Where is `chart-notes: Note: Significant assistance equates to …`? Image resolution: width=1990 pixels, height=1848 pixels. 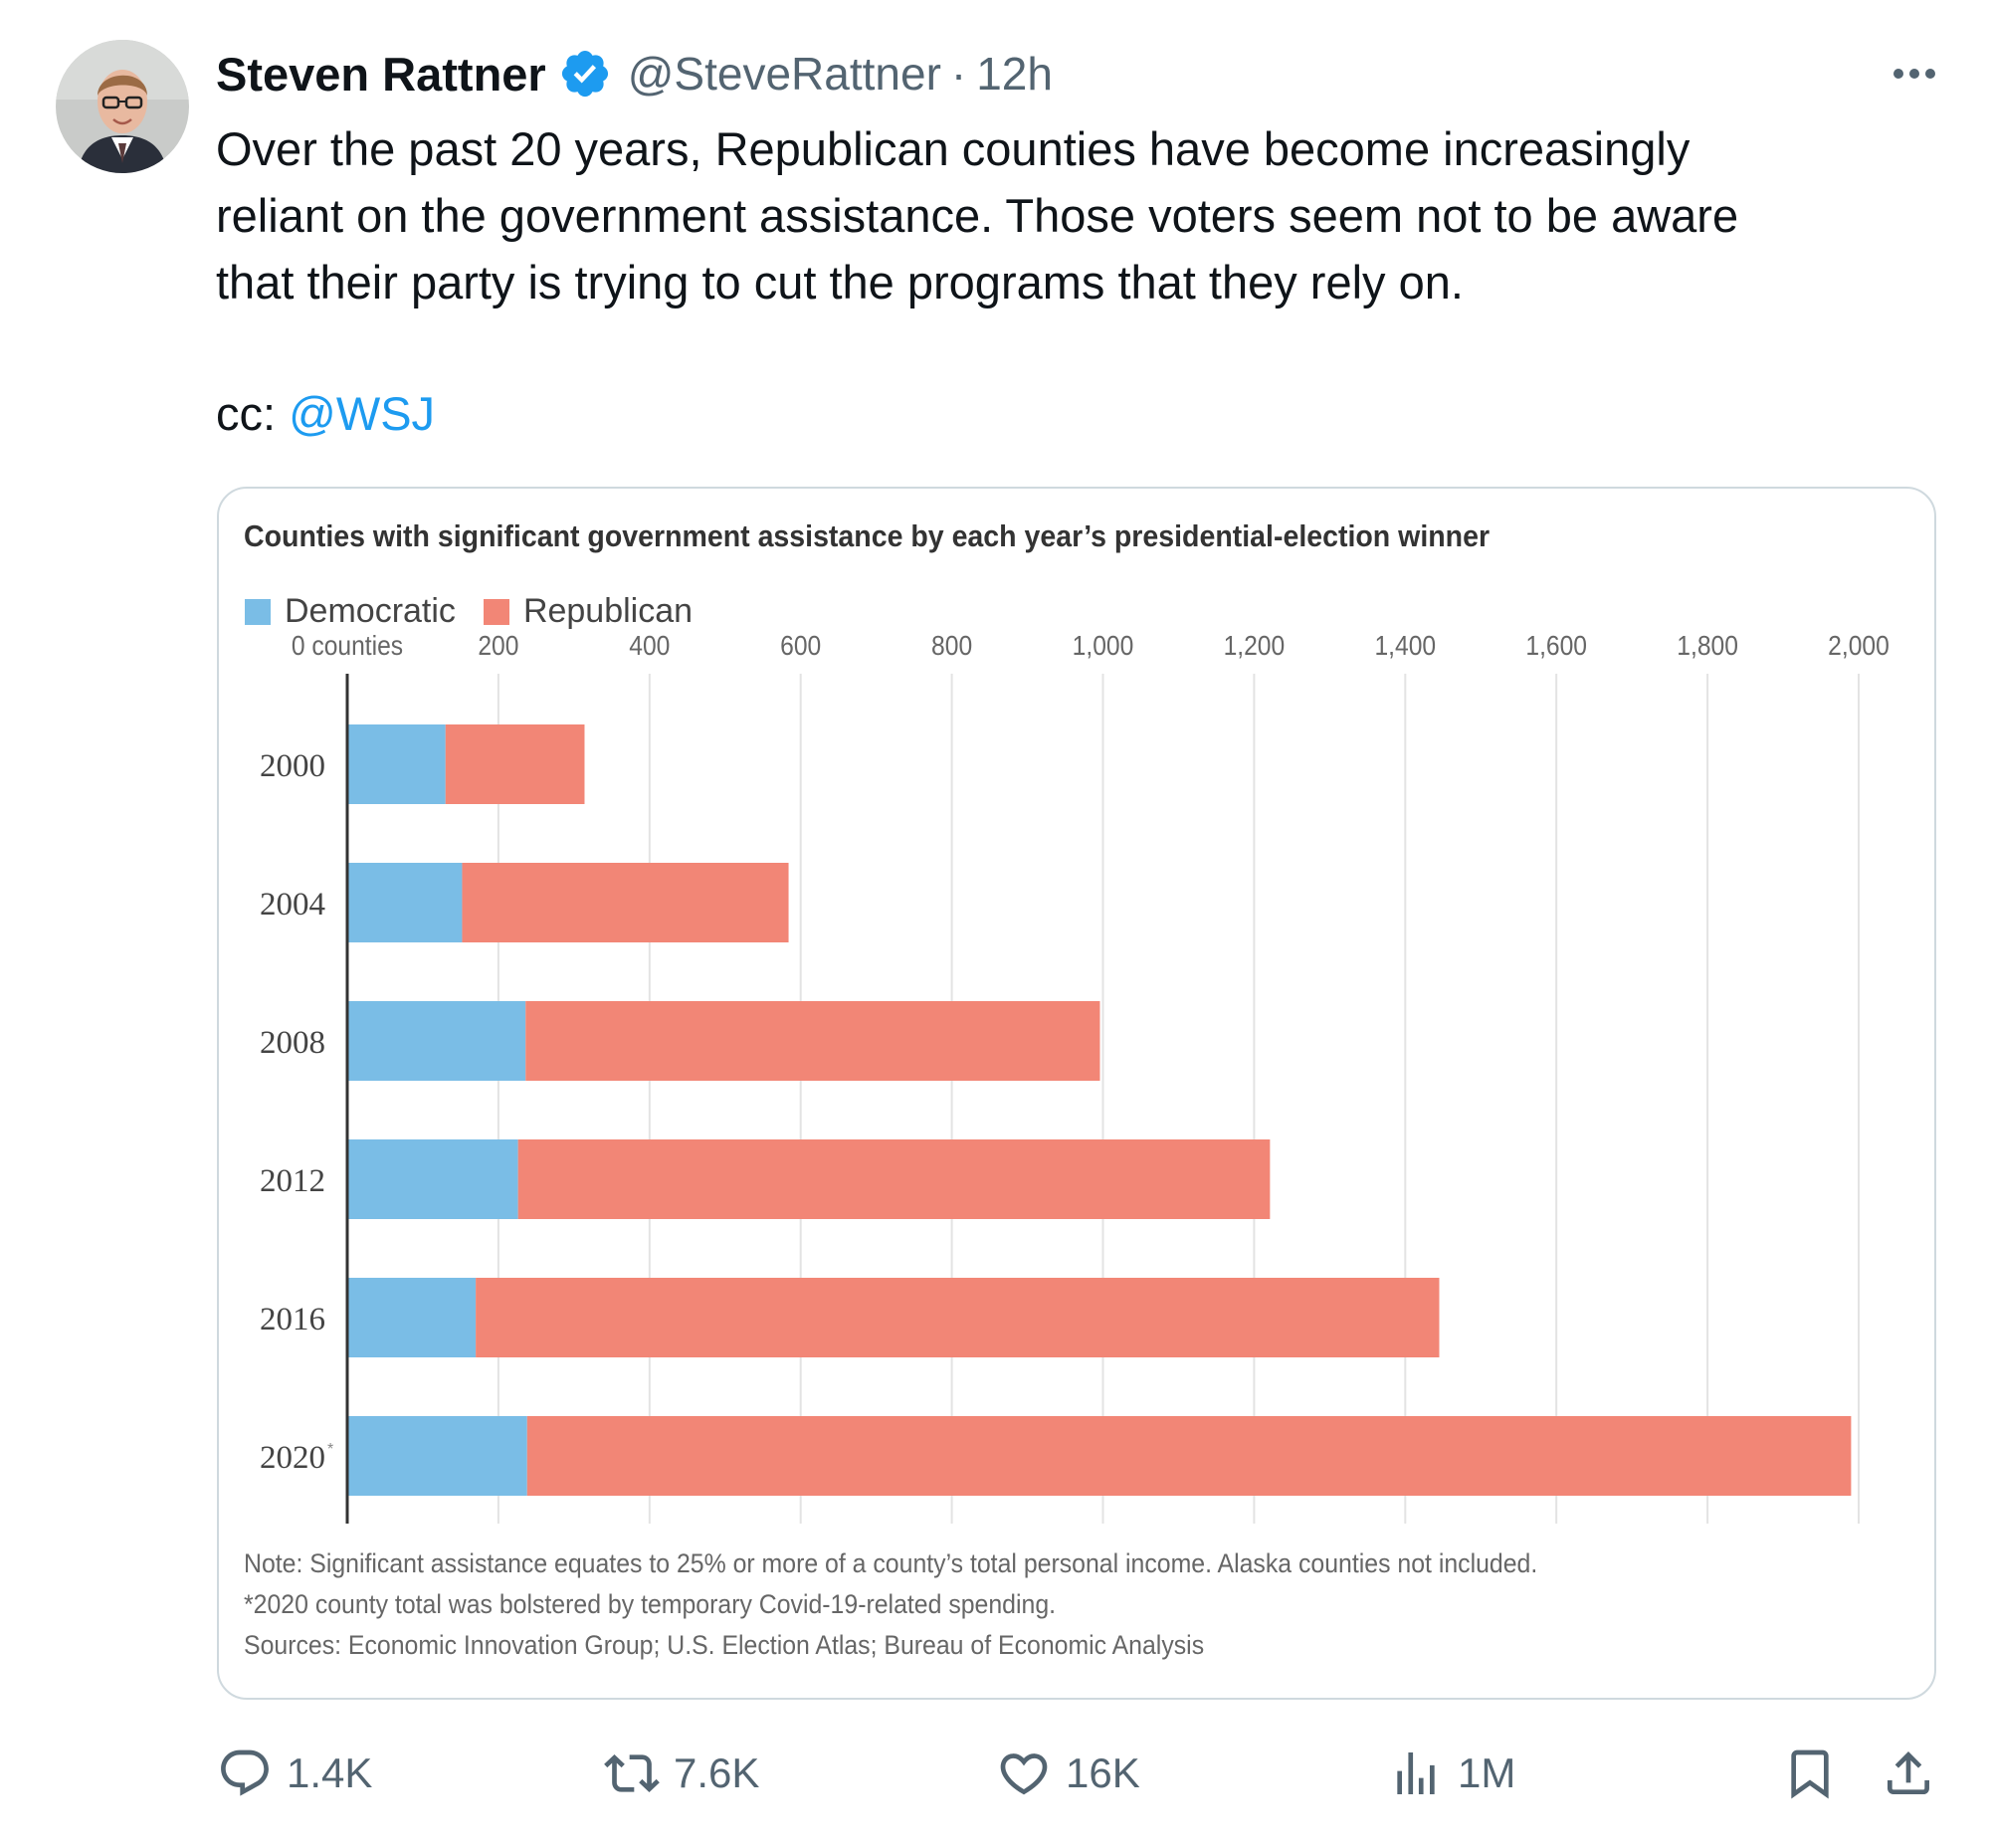
chart-notes: Note: Significant assistance equates to … is located at coordinates (947, 1605).